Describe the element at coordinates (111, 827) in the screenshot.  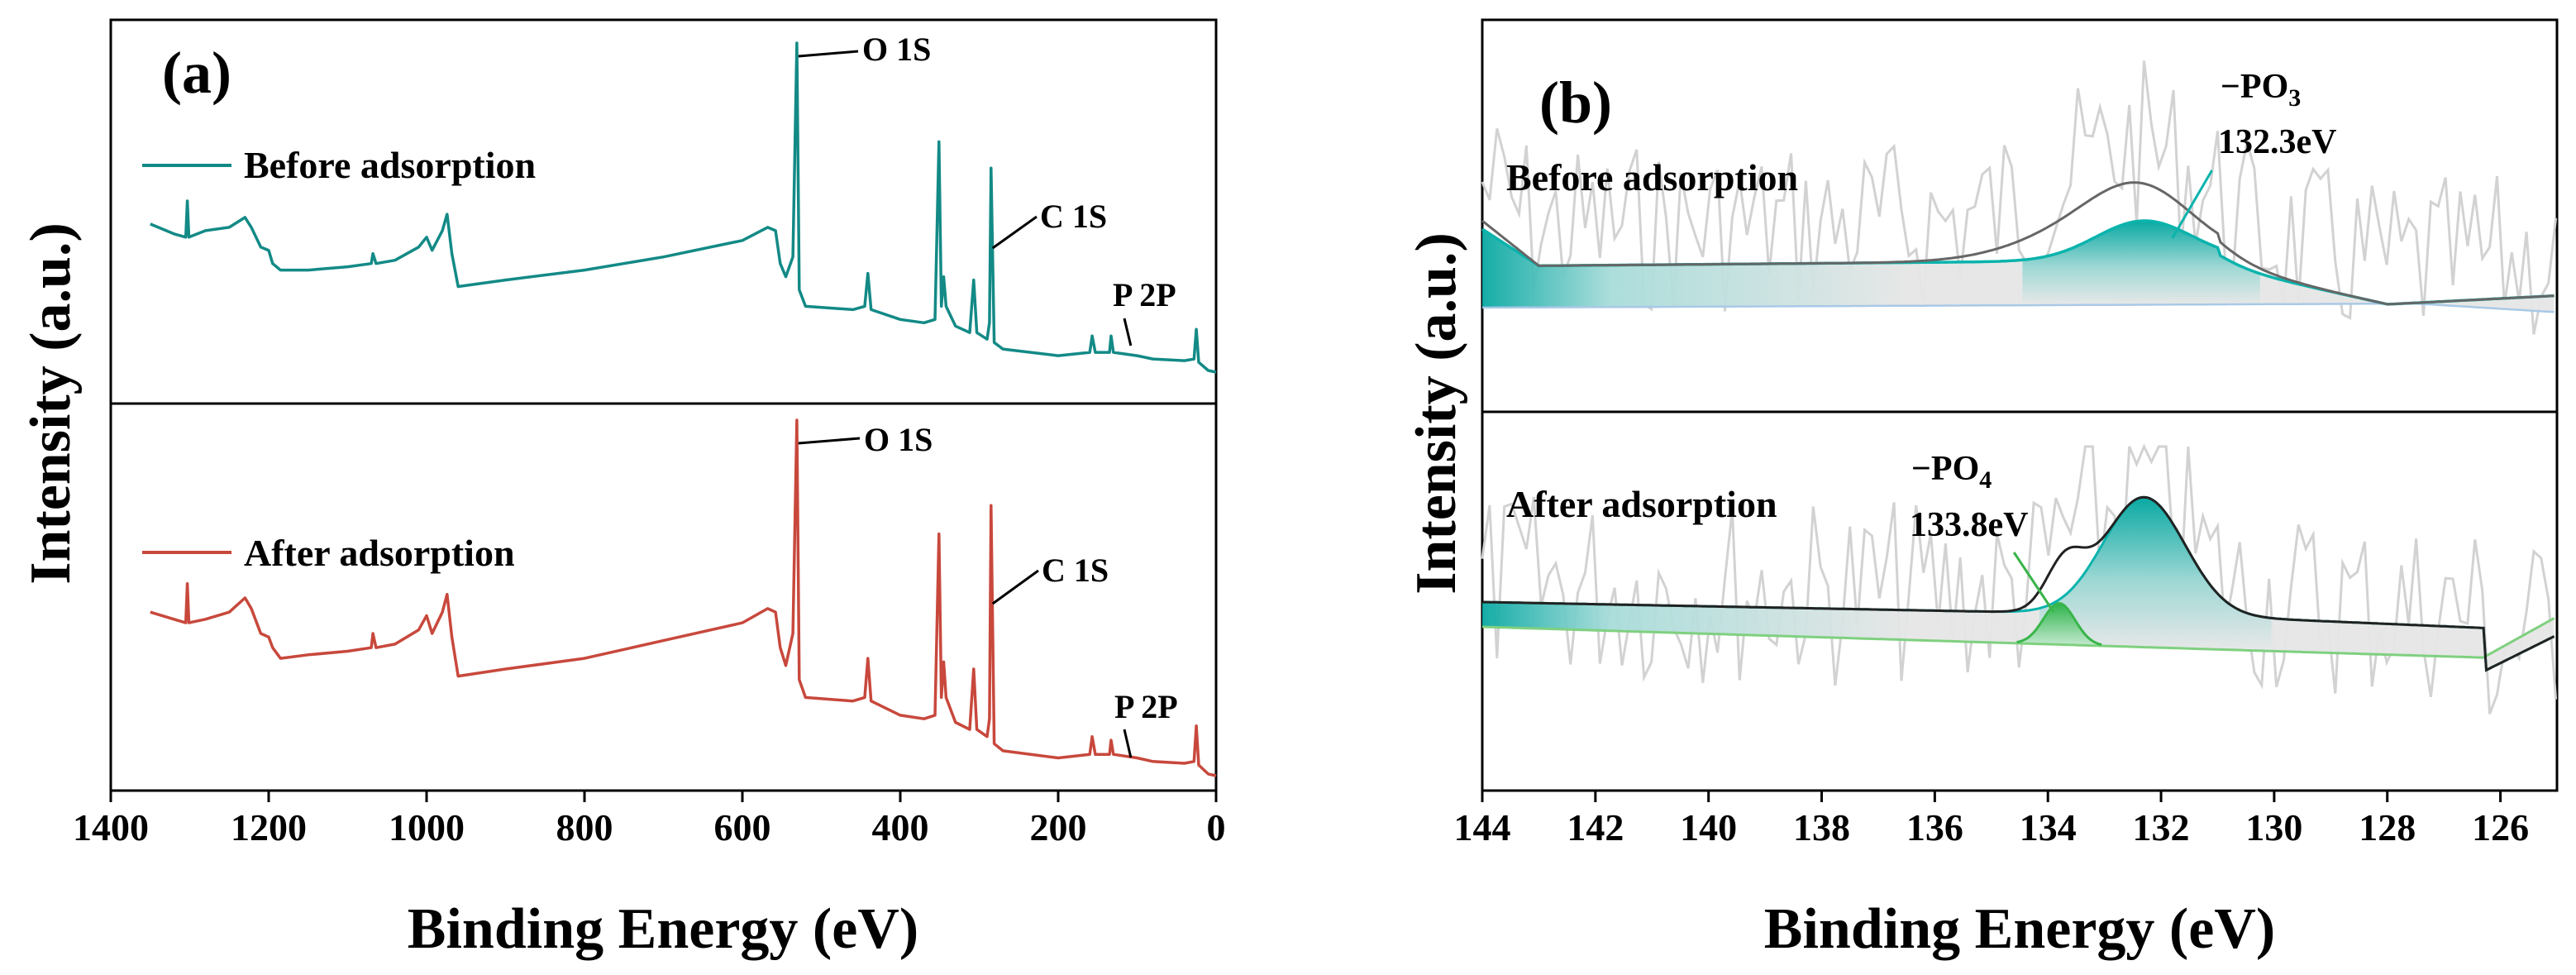
I see `panel-a-x-tick-label: 1400` at that location.